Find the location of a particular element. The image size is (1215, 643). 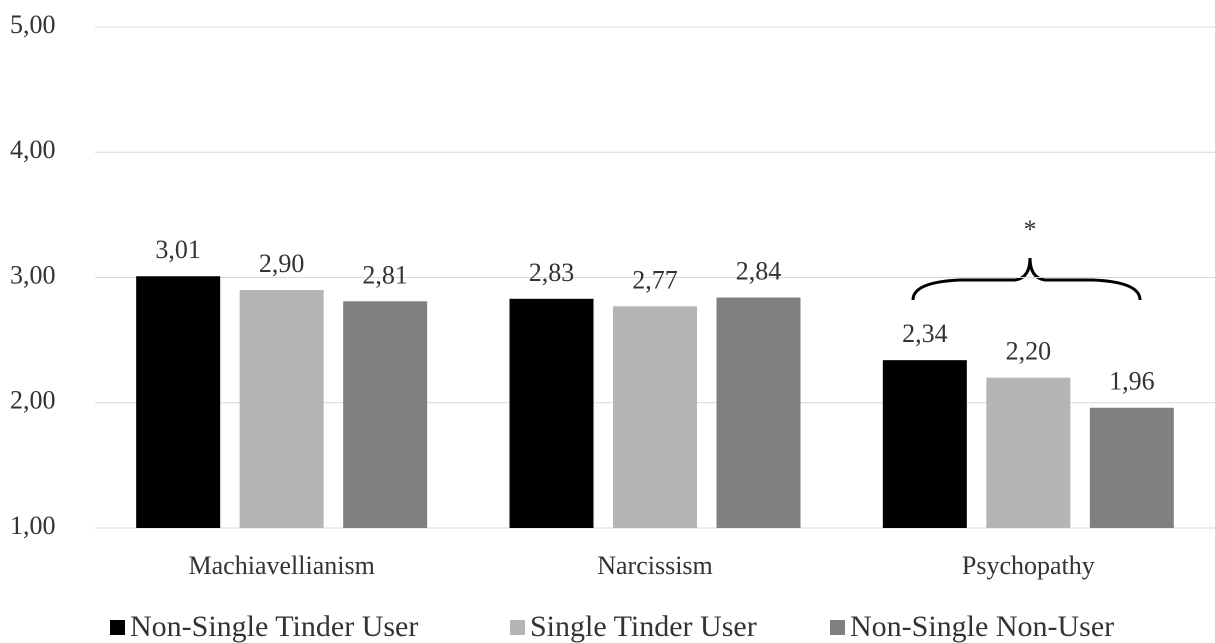

annotation: * is located at coordinates (1030, 229).